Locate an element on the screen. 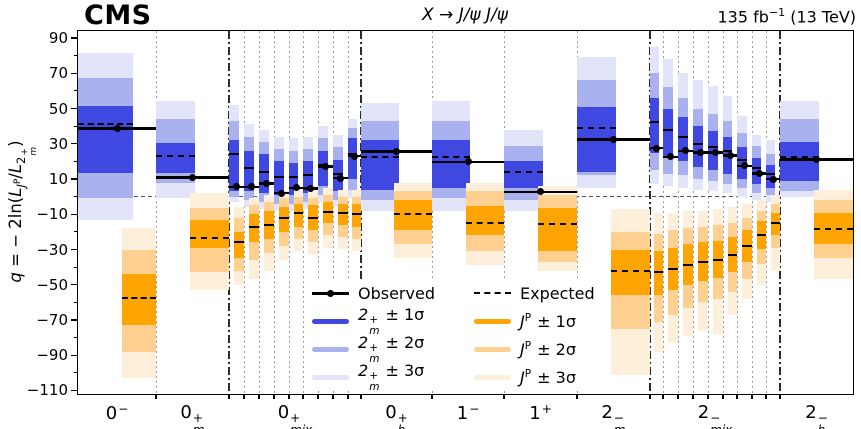 Image resolution: width=861 pixels, height=429 pixels. y-axis-tick-label: −50 is located at coordinates (52, 284).